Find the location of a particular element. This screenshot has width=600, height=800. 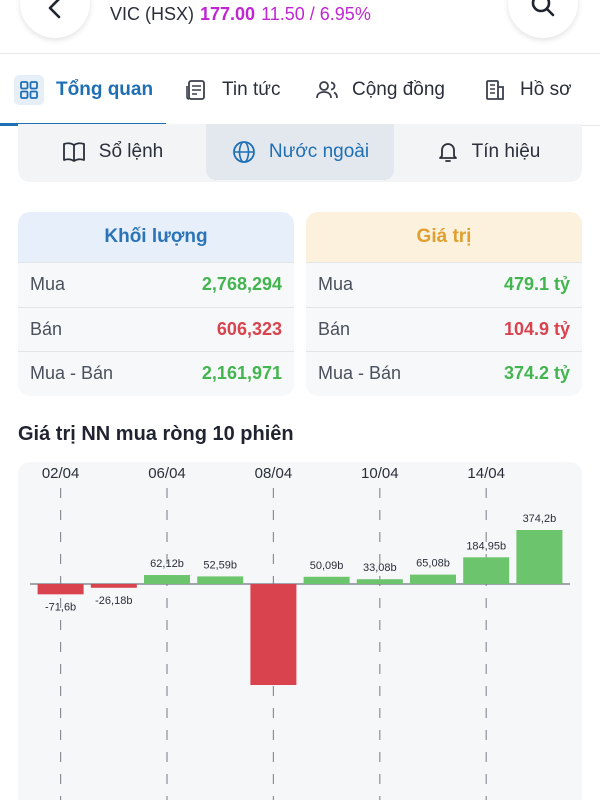

x-tick-label: 14/04 is located at coordinates (486, 473).